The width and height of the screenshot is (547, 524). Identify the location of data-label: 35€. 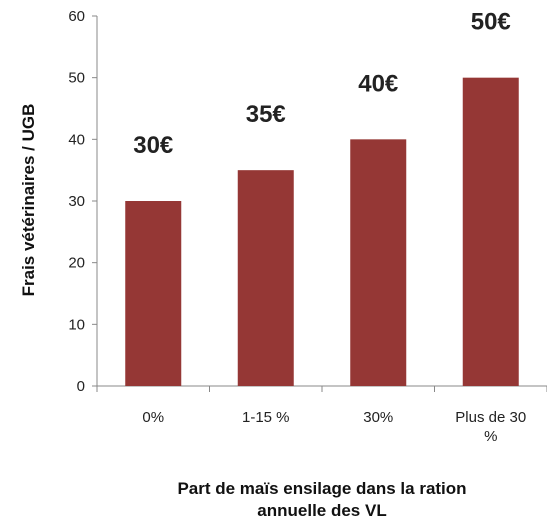
(266, 114).